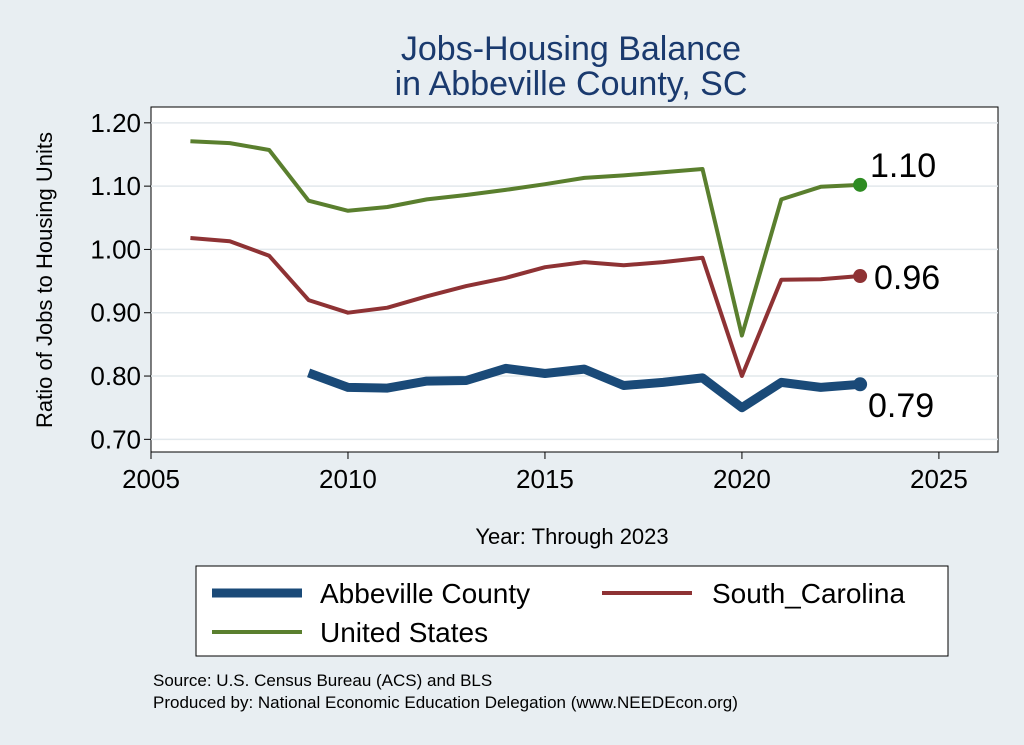 This screenshot has height=745, width=1024. I want to click on x-tick-label: 2005, so click(151, 479).